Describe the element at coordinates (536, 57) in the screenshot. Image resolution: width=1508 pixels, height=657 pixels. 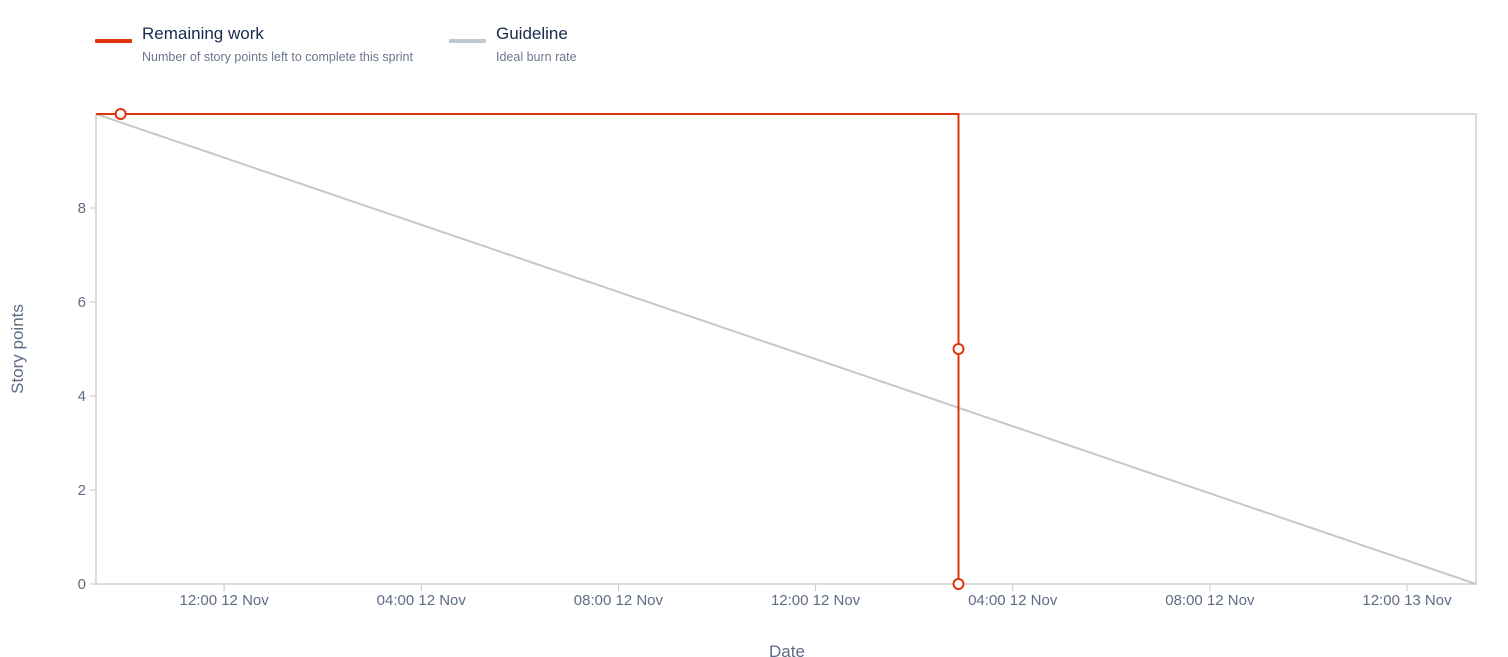
I see `legend-description-guideline: Ideal burn rate` at that location.